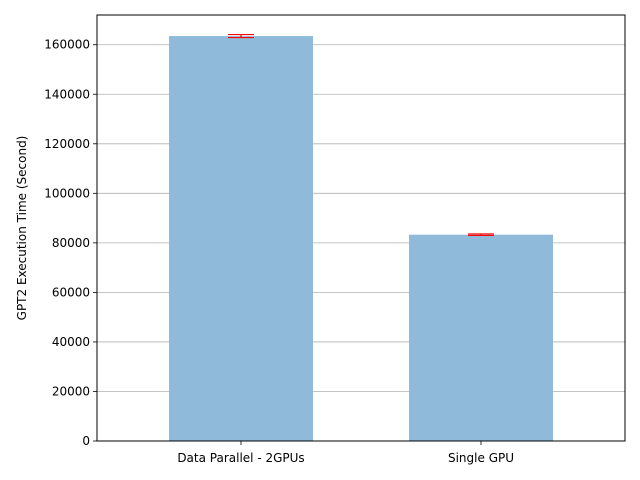 The width and height of the screenshot is (640, 480). What do you see at coordinates (481, 337) in the screenshot?
I see `bar` at bounding box center [481, 337].